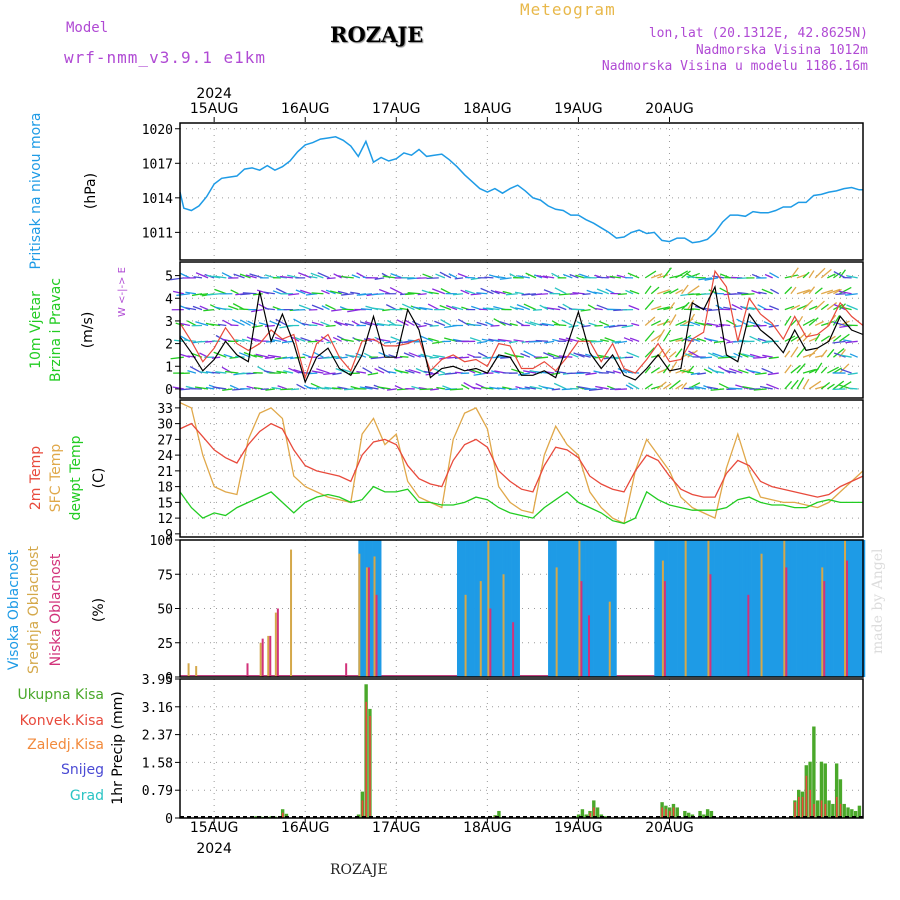 The height and width of the screenshot is (900, 900). What do you see at coordinates (122, 292) in the screenshot?
I see `wind-compass: W <-|-> E` at bounding box center [122, 292].